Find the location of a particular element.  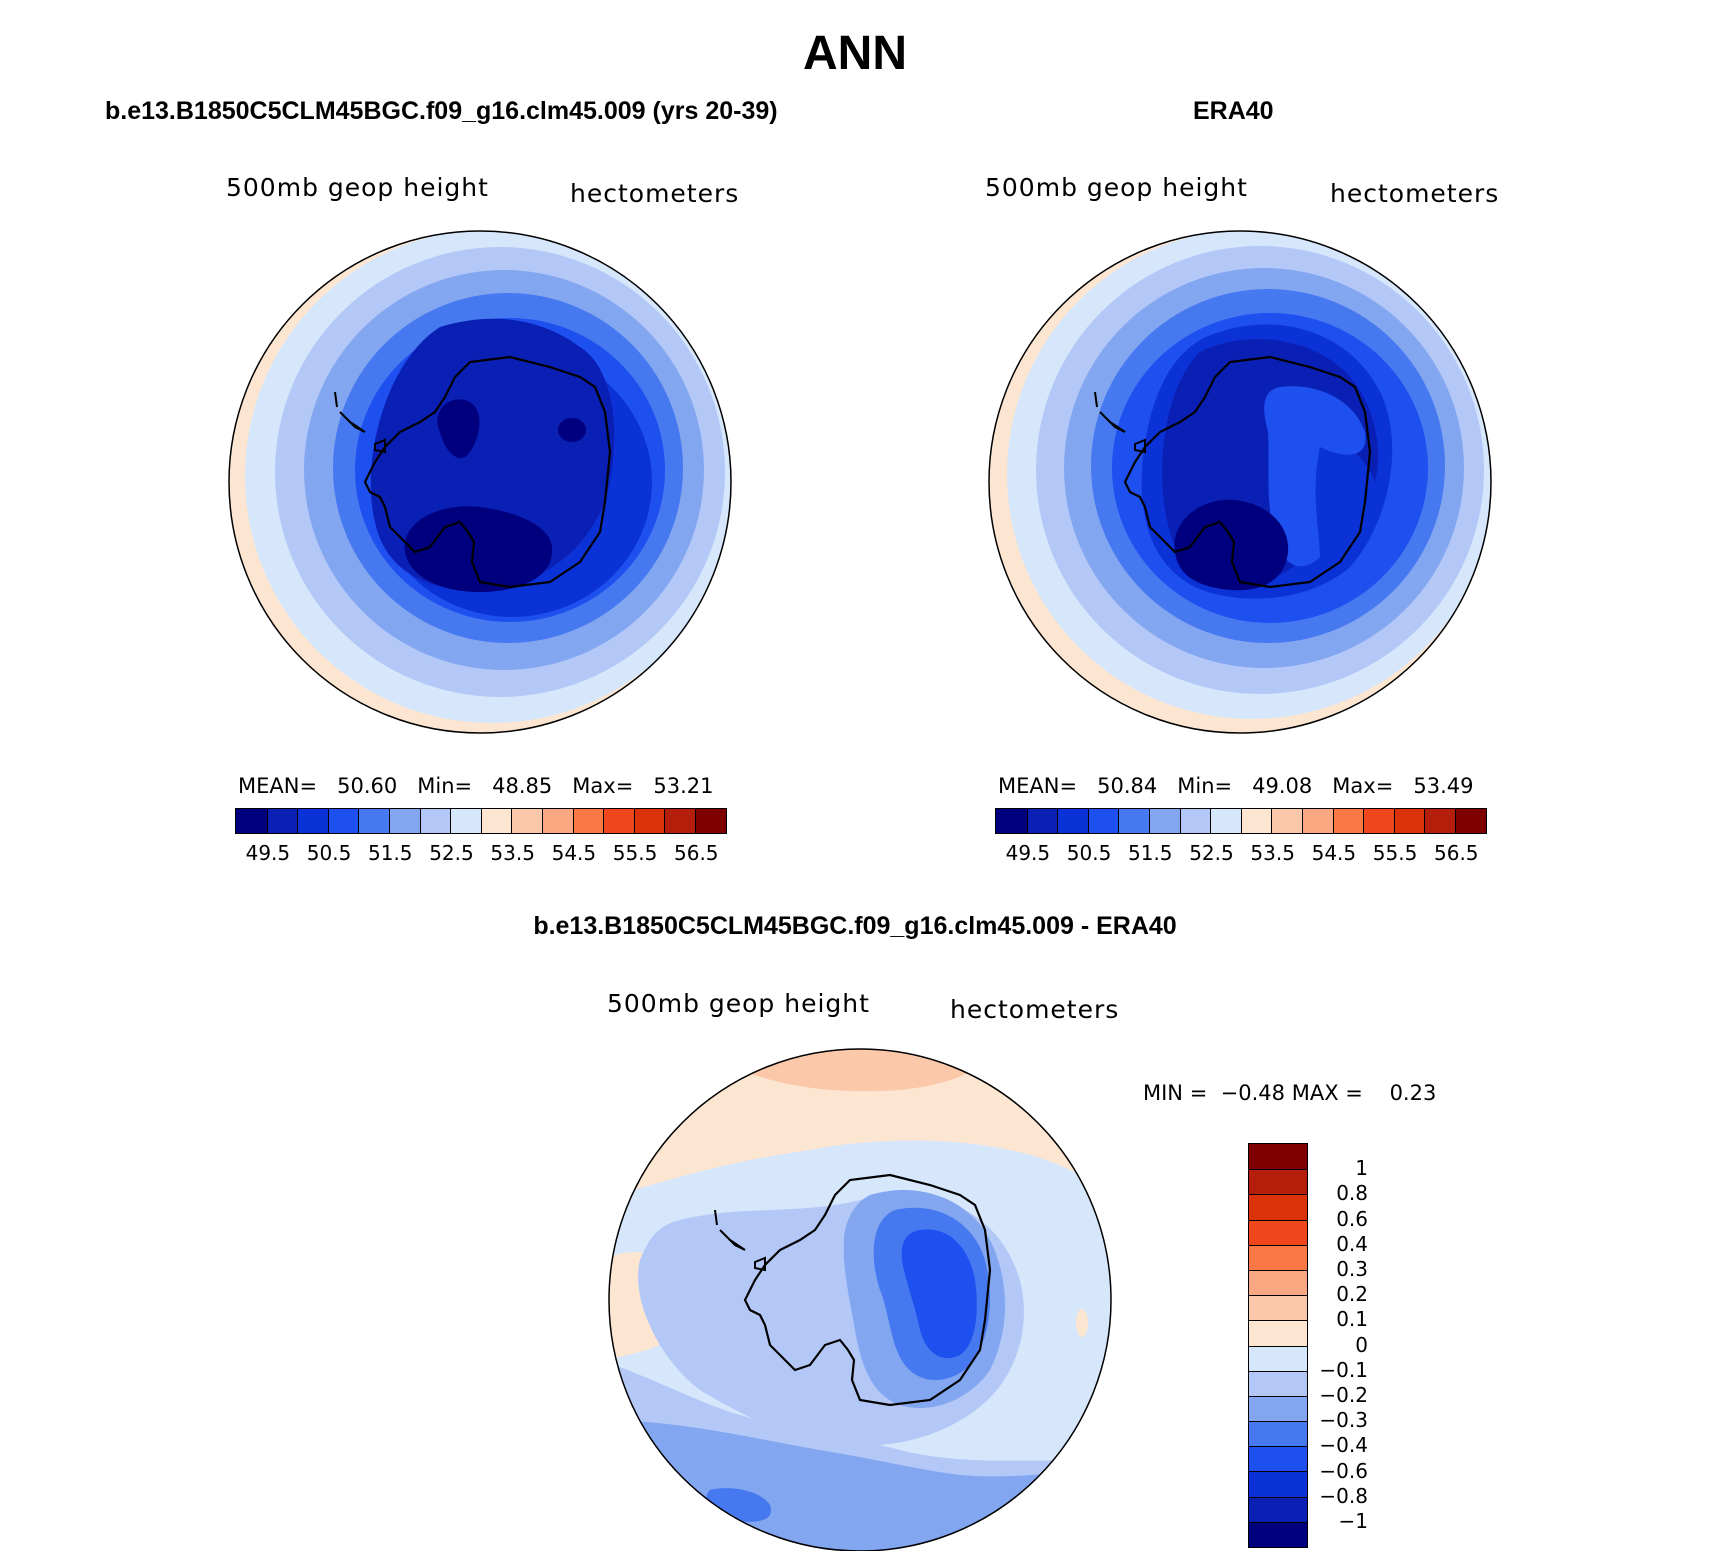

panel2-band-51-inner is located at coordinates (1315, 476).